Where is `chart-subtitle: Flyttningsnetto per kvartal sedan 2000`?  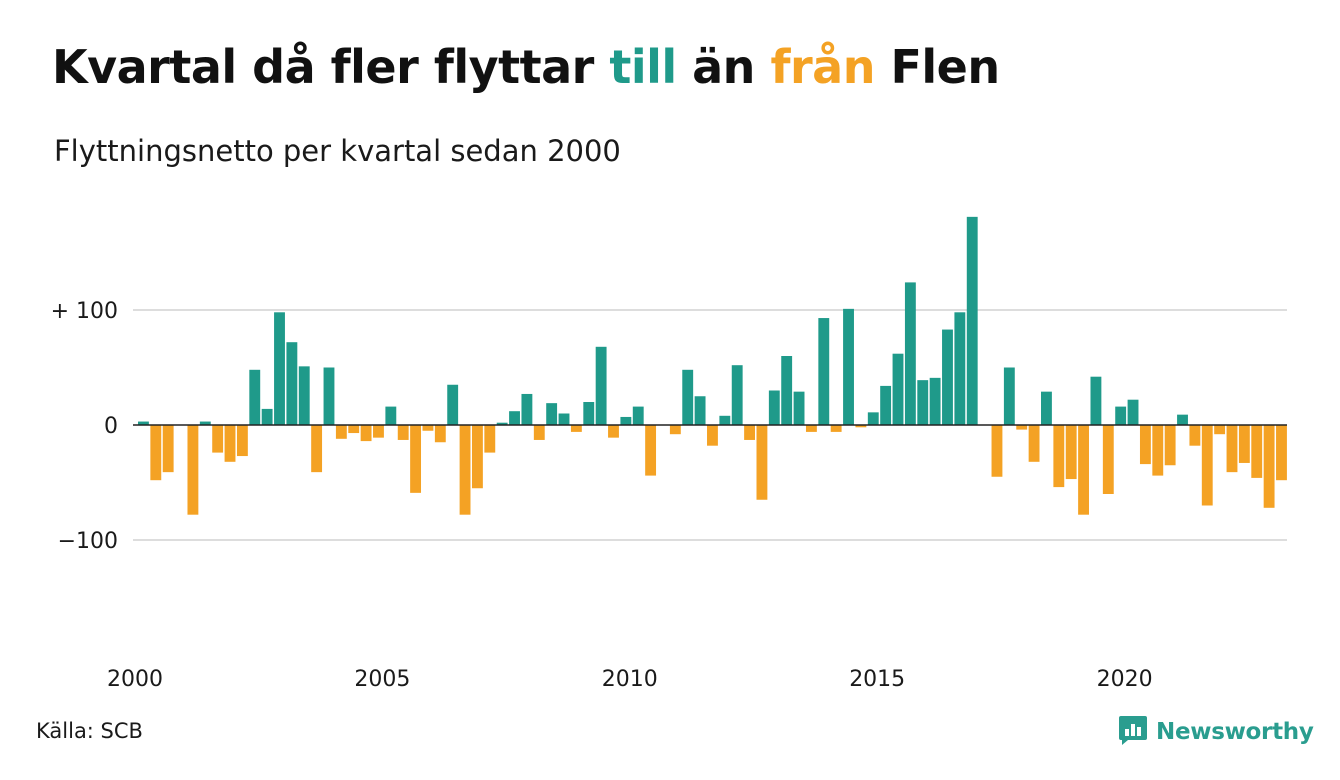
chart-subtitle: Flyttningsnetto per kvartal sedan 2000 is located at coordinates (337, 151).